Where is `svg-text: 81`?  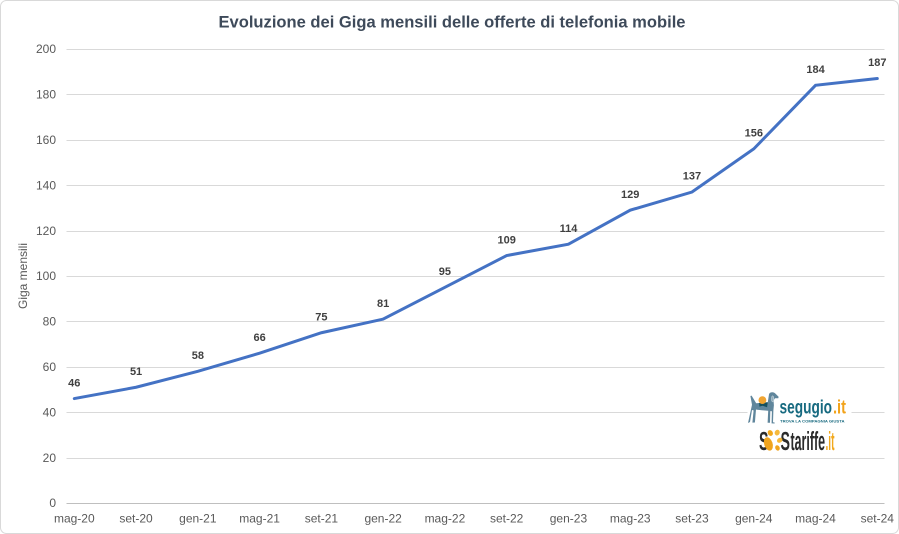
svg-text: 81 is located at coordinates (383, 304).